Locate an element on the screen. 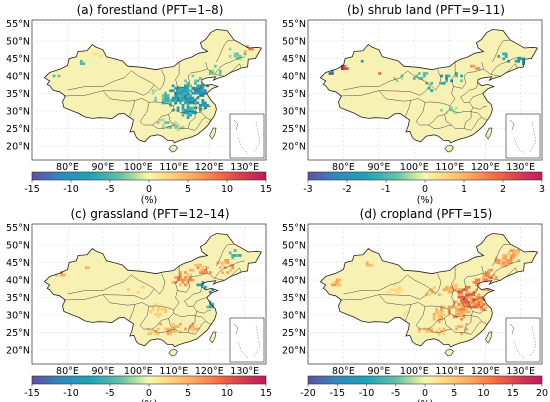 The image size is (550, 402). panel-title: (d) cropland (PFT=15) is located at coordinates (426, 214).